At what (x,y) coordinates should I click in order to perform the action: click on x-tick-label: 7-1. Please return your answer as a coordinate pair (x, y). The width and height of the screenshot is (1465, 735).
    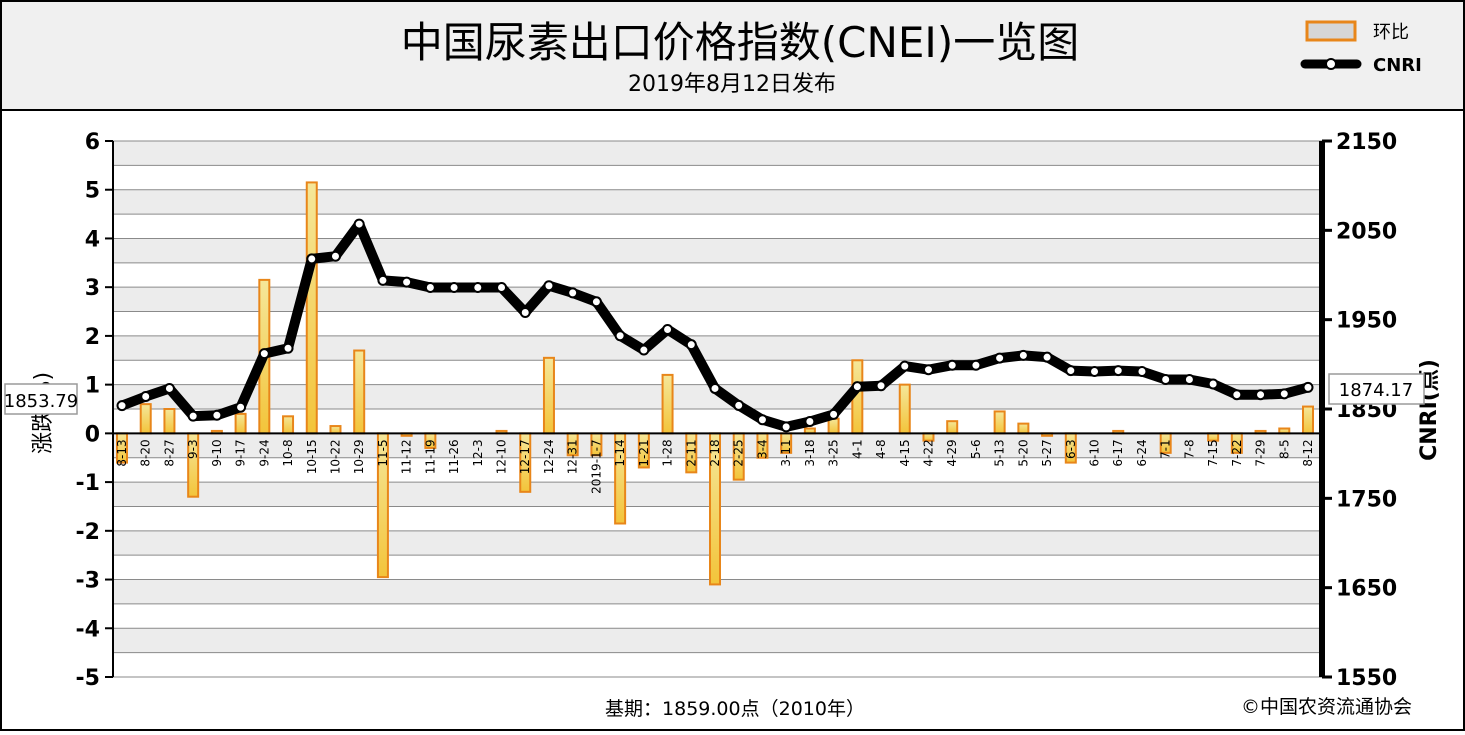
    Looking at the image, I should click on (1166, 449).